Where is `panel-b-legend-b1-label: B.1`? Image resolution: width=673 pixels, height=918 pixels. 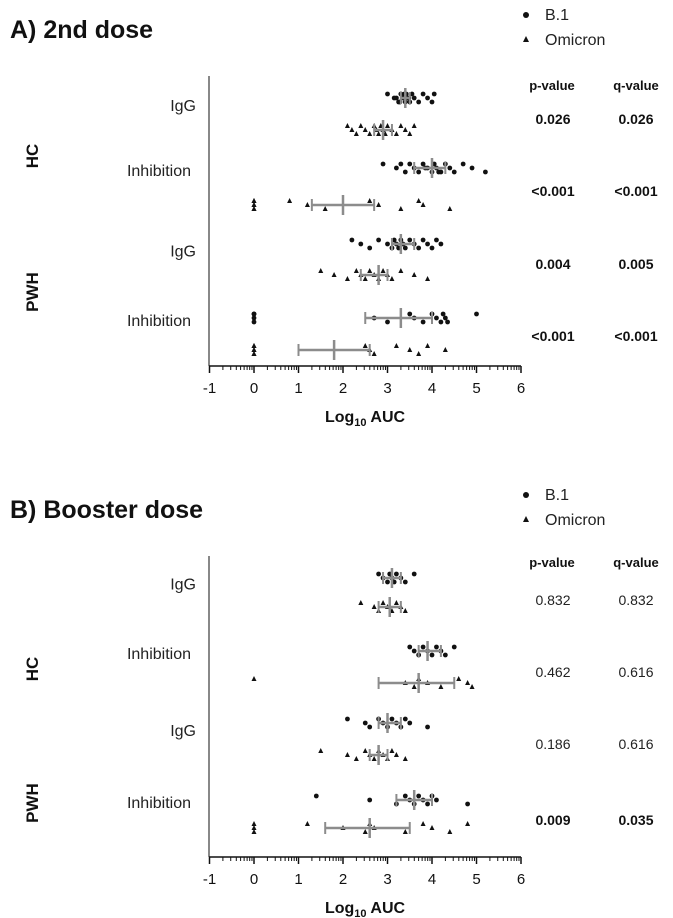 panel-b-legend-b1-label: B.1 is located at coordinates (557, 495).